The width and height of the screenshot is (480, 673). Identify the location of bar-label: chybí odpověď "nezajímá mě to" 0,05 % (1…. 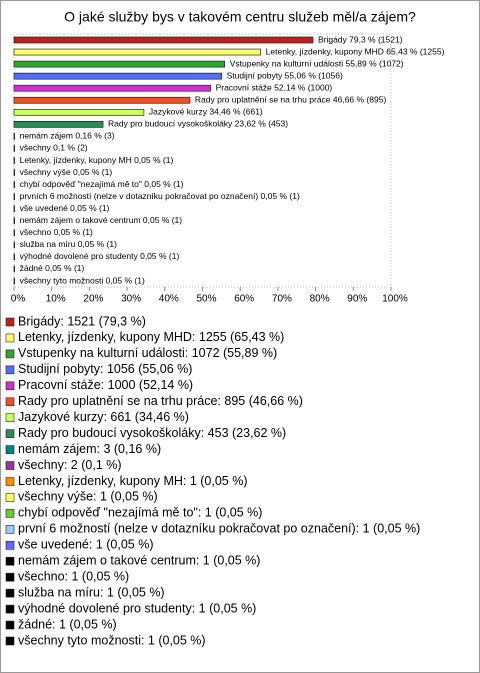
(102, 184).